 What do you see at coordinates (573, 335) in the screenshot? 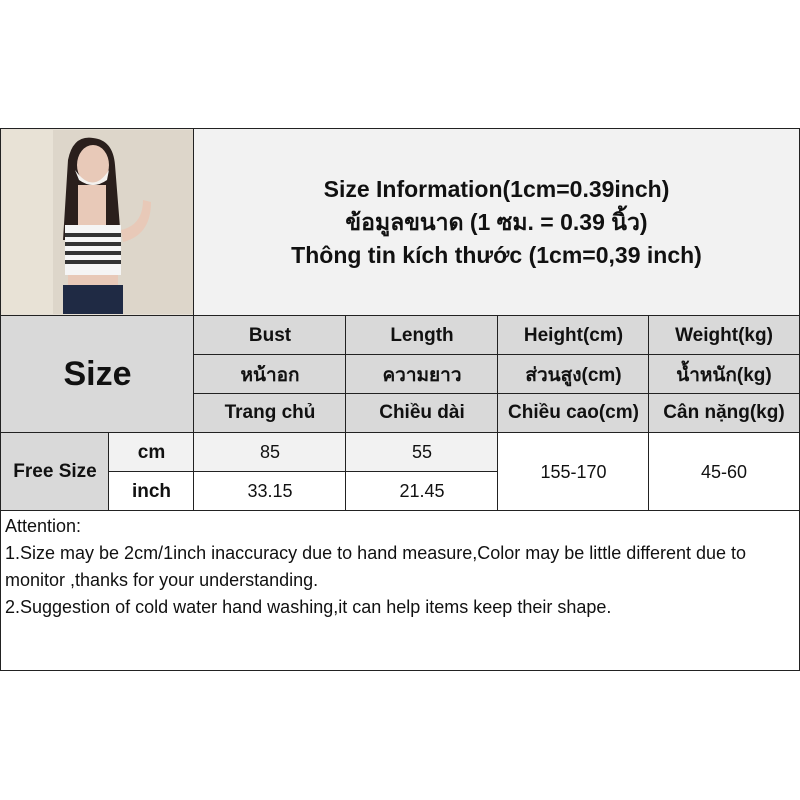
I see `header-height-en: Height(cm)` at bounding box center [573, 335].